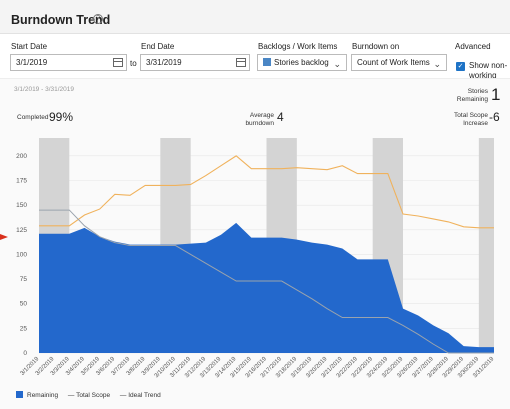  What do you see at coordinates (25, 353) in the screenshot?
I see `y-tick-label: 0` at bounding box center [25, 353].